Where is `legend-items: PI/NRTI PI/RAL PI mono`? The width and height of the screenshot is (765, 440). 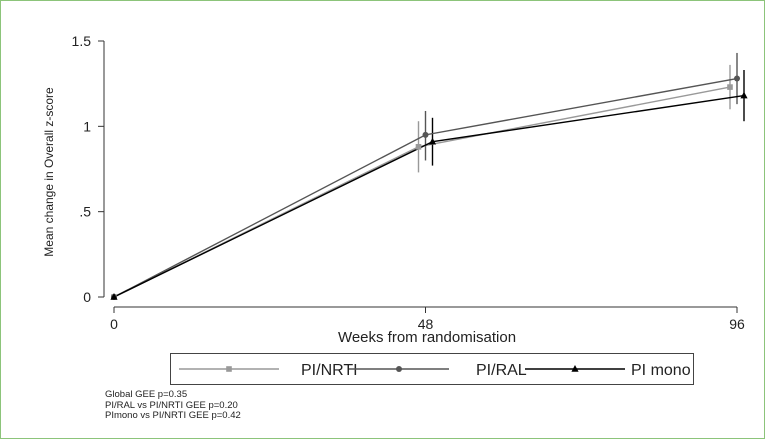 legend-items: PI/NRTI PI/RAL PI mono is located at coordinates (435, 370).